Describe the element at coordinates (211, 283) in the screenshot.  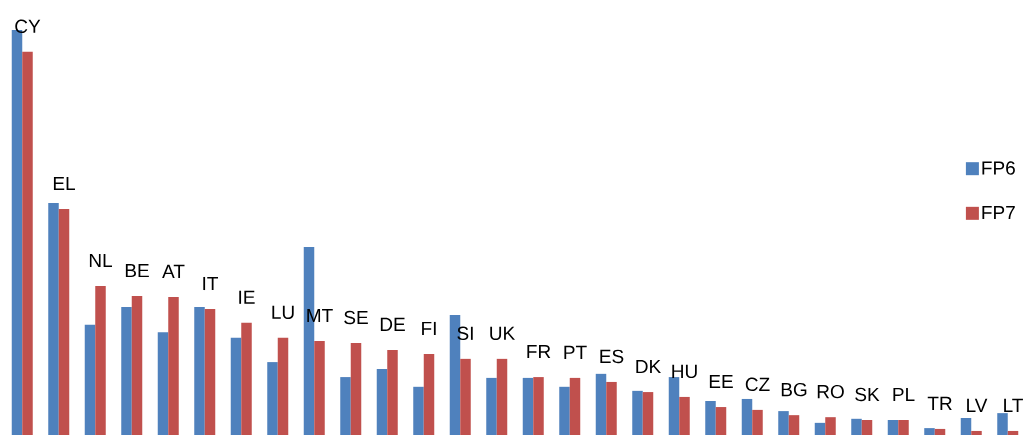
I see `x-tick-label: IT` at that location.